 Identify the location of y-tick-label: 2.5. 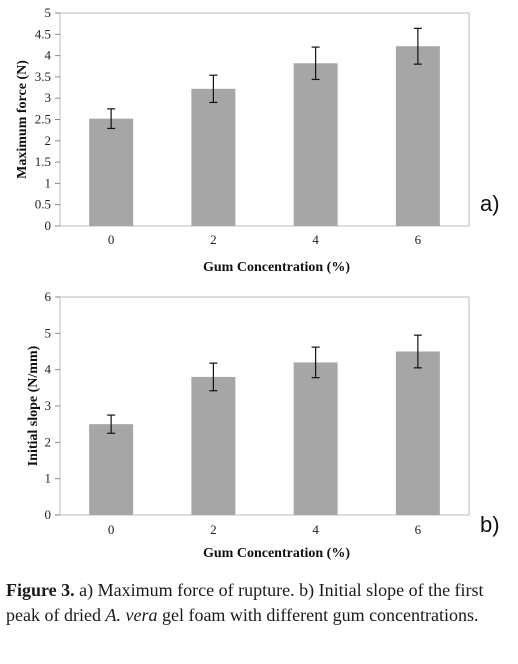
(43, 119).